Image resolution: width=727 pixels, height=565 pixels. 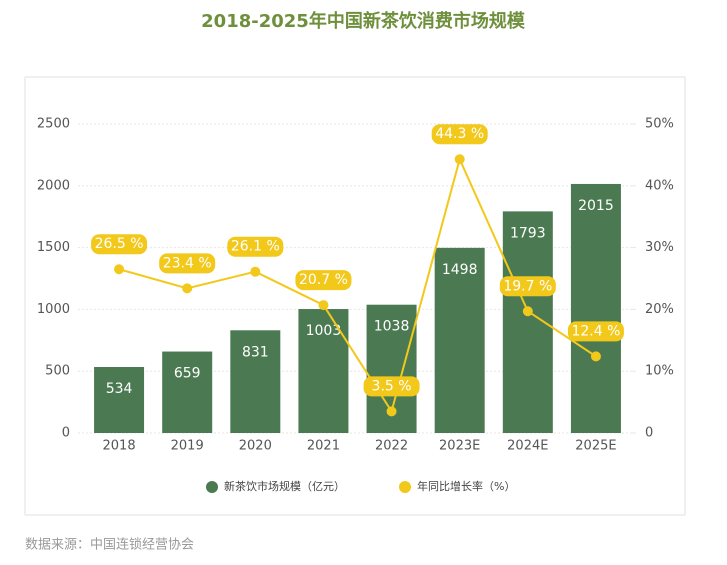 What do you see at coordinates (323, 446) in the screenshot?
I see `x-tick-label: 2021` at bounding box center [323, 446].